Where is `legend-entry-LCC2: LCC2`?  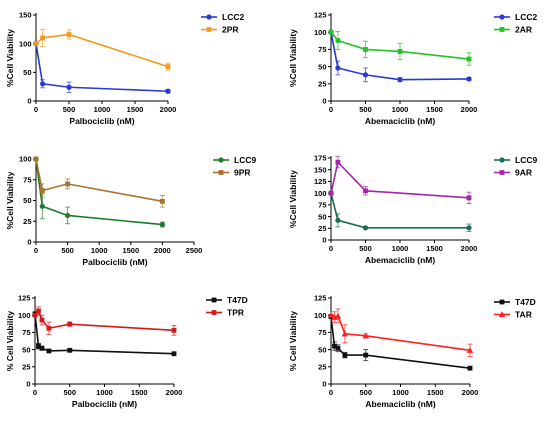 legend-entry-LCC2: LCC2 is located at coordinates (515, 17).